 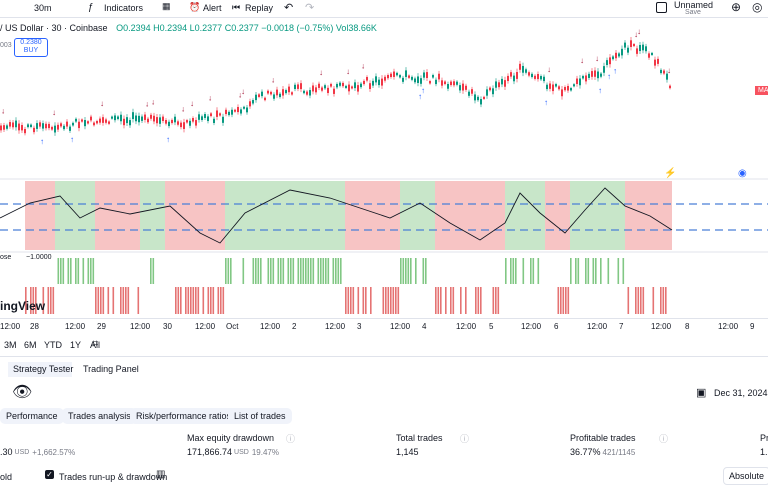 What do you see at coordinates (289, 8) in the screenshot?
I see `undo: ↶` at bounding box center [289, 8].